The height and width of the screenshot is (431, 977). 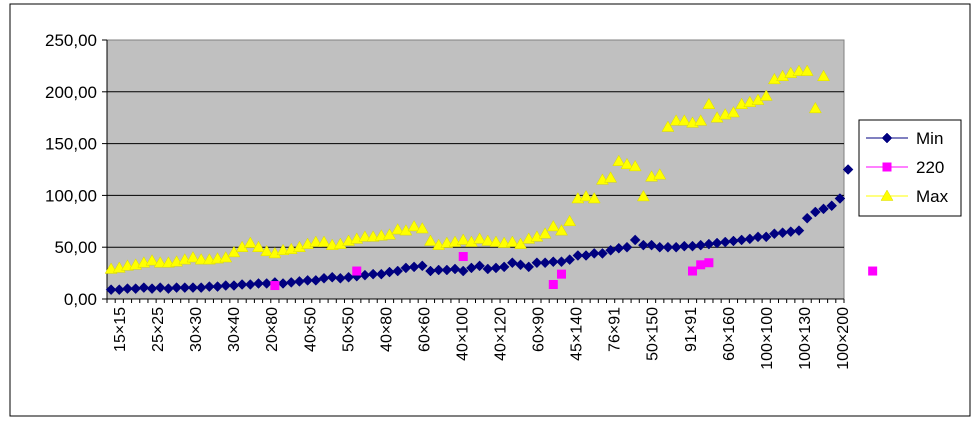 What do you see at coordinates (691, 329) in the screenshot?
I see `x-tick-label: 91×91` at bounding box center [691, 329].